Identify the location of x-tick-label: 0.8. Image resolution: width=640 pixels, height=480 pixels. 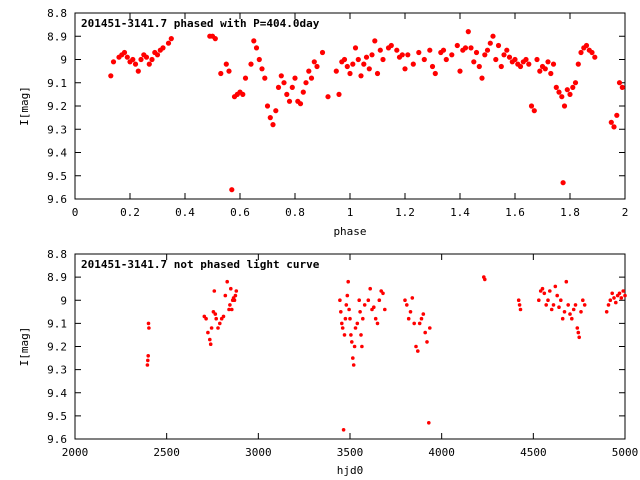
(295, 212).